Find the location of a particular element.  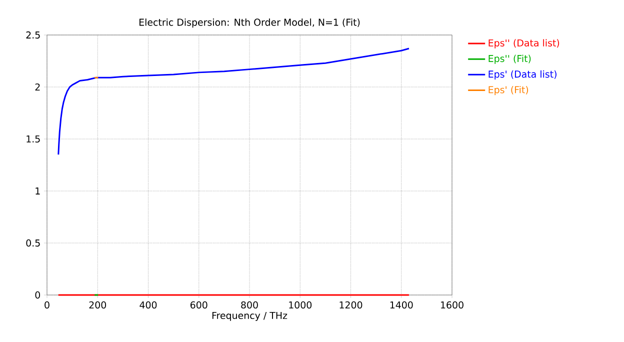

x-tick-label: 1200 is located at coordinates (351, 305).